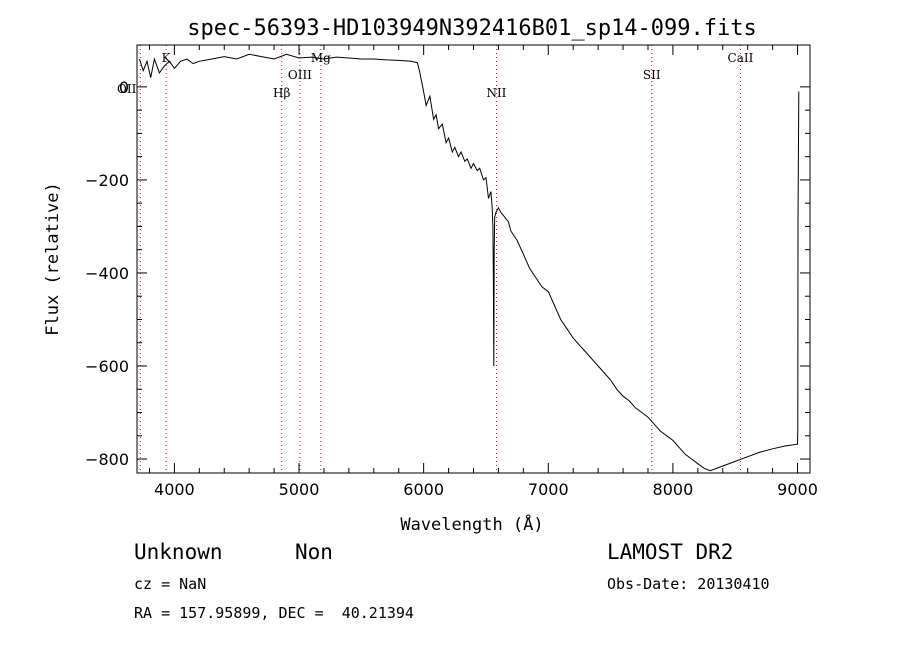 This screenshot has height=650, width=900. I want to click on ra-dec: RA = 157.95899, DEC = 40.21394, so click(274, 613).